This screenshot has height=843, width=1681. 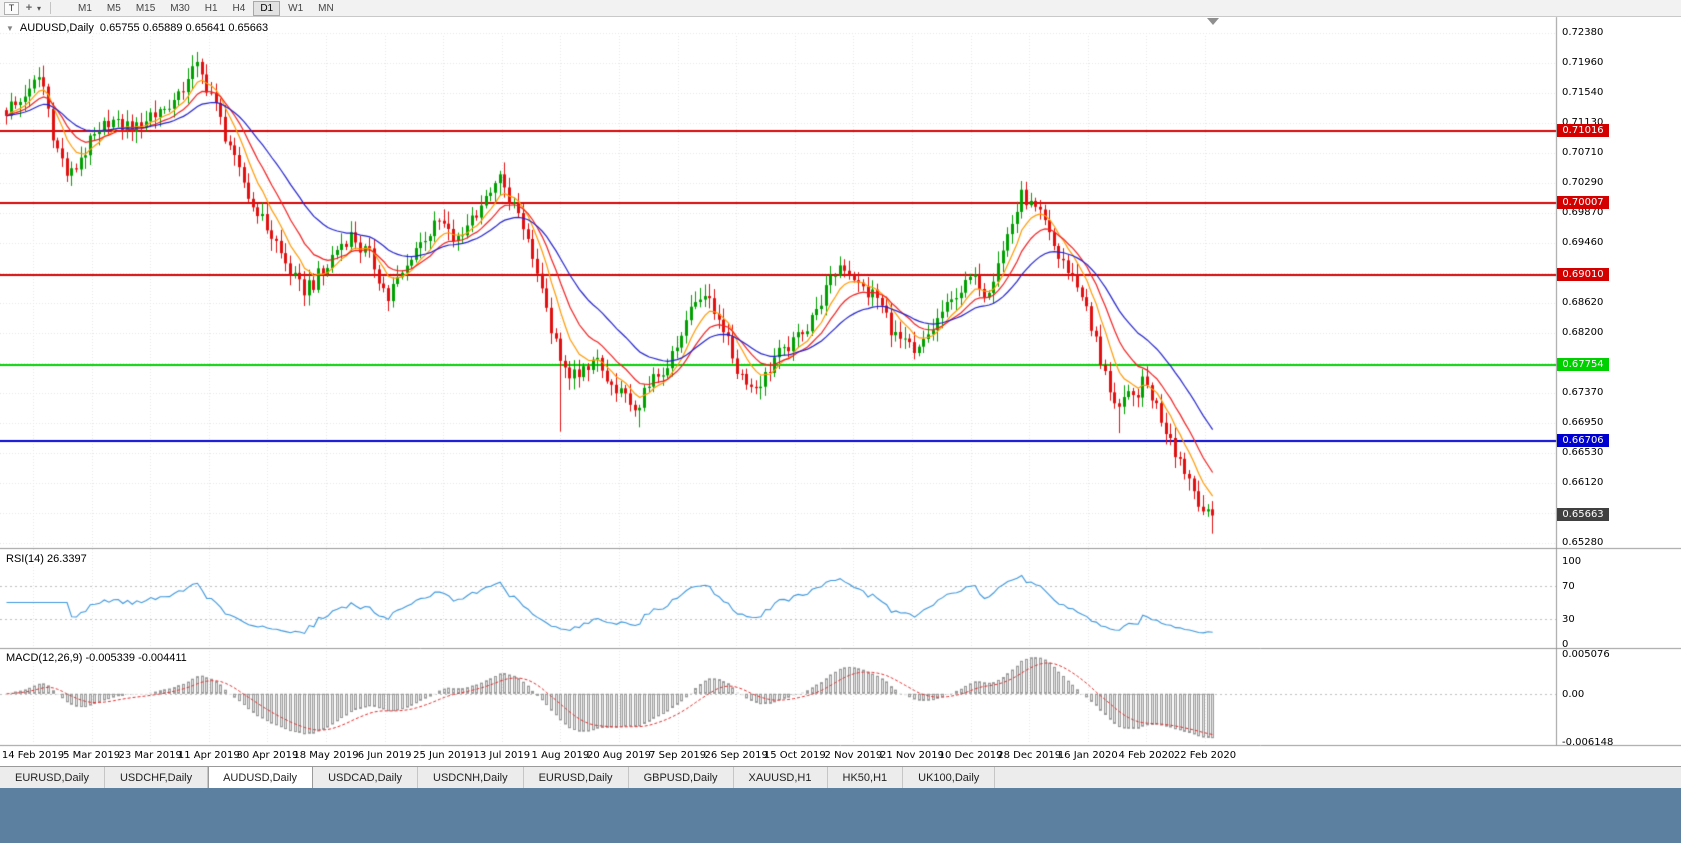 I want to click on tf-button-h1: H1, so click(x=211, y=8).